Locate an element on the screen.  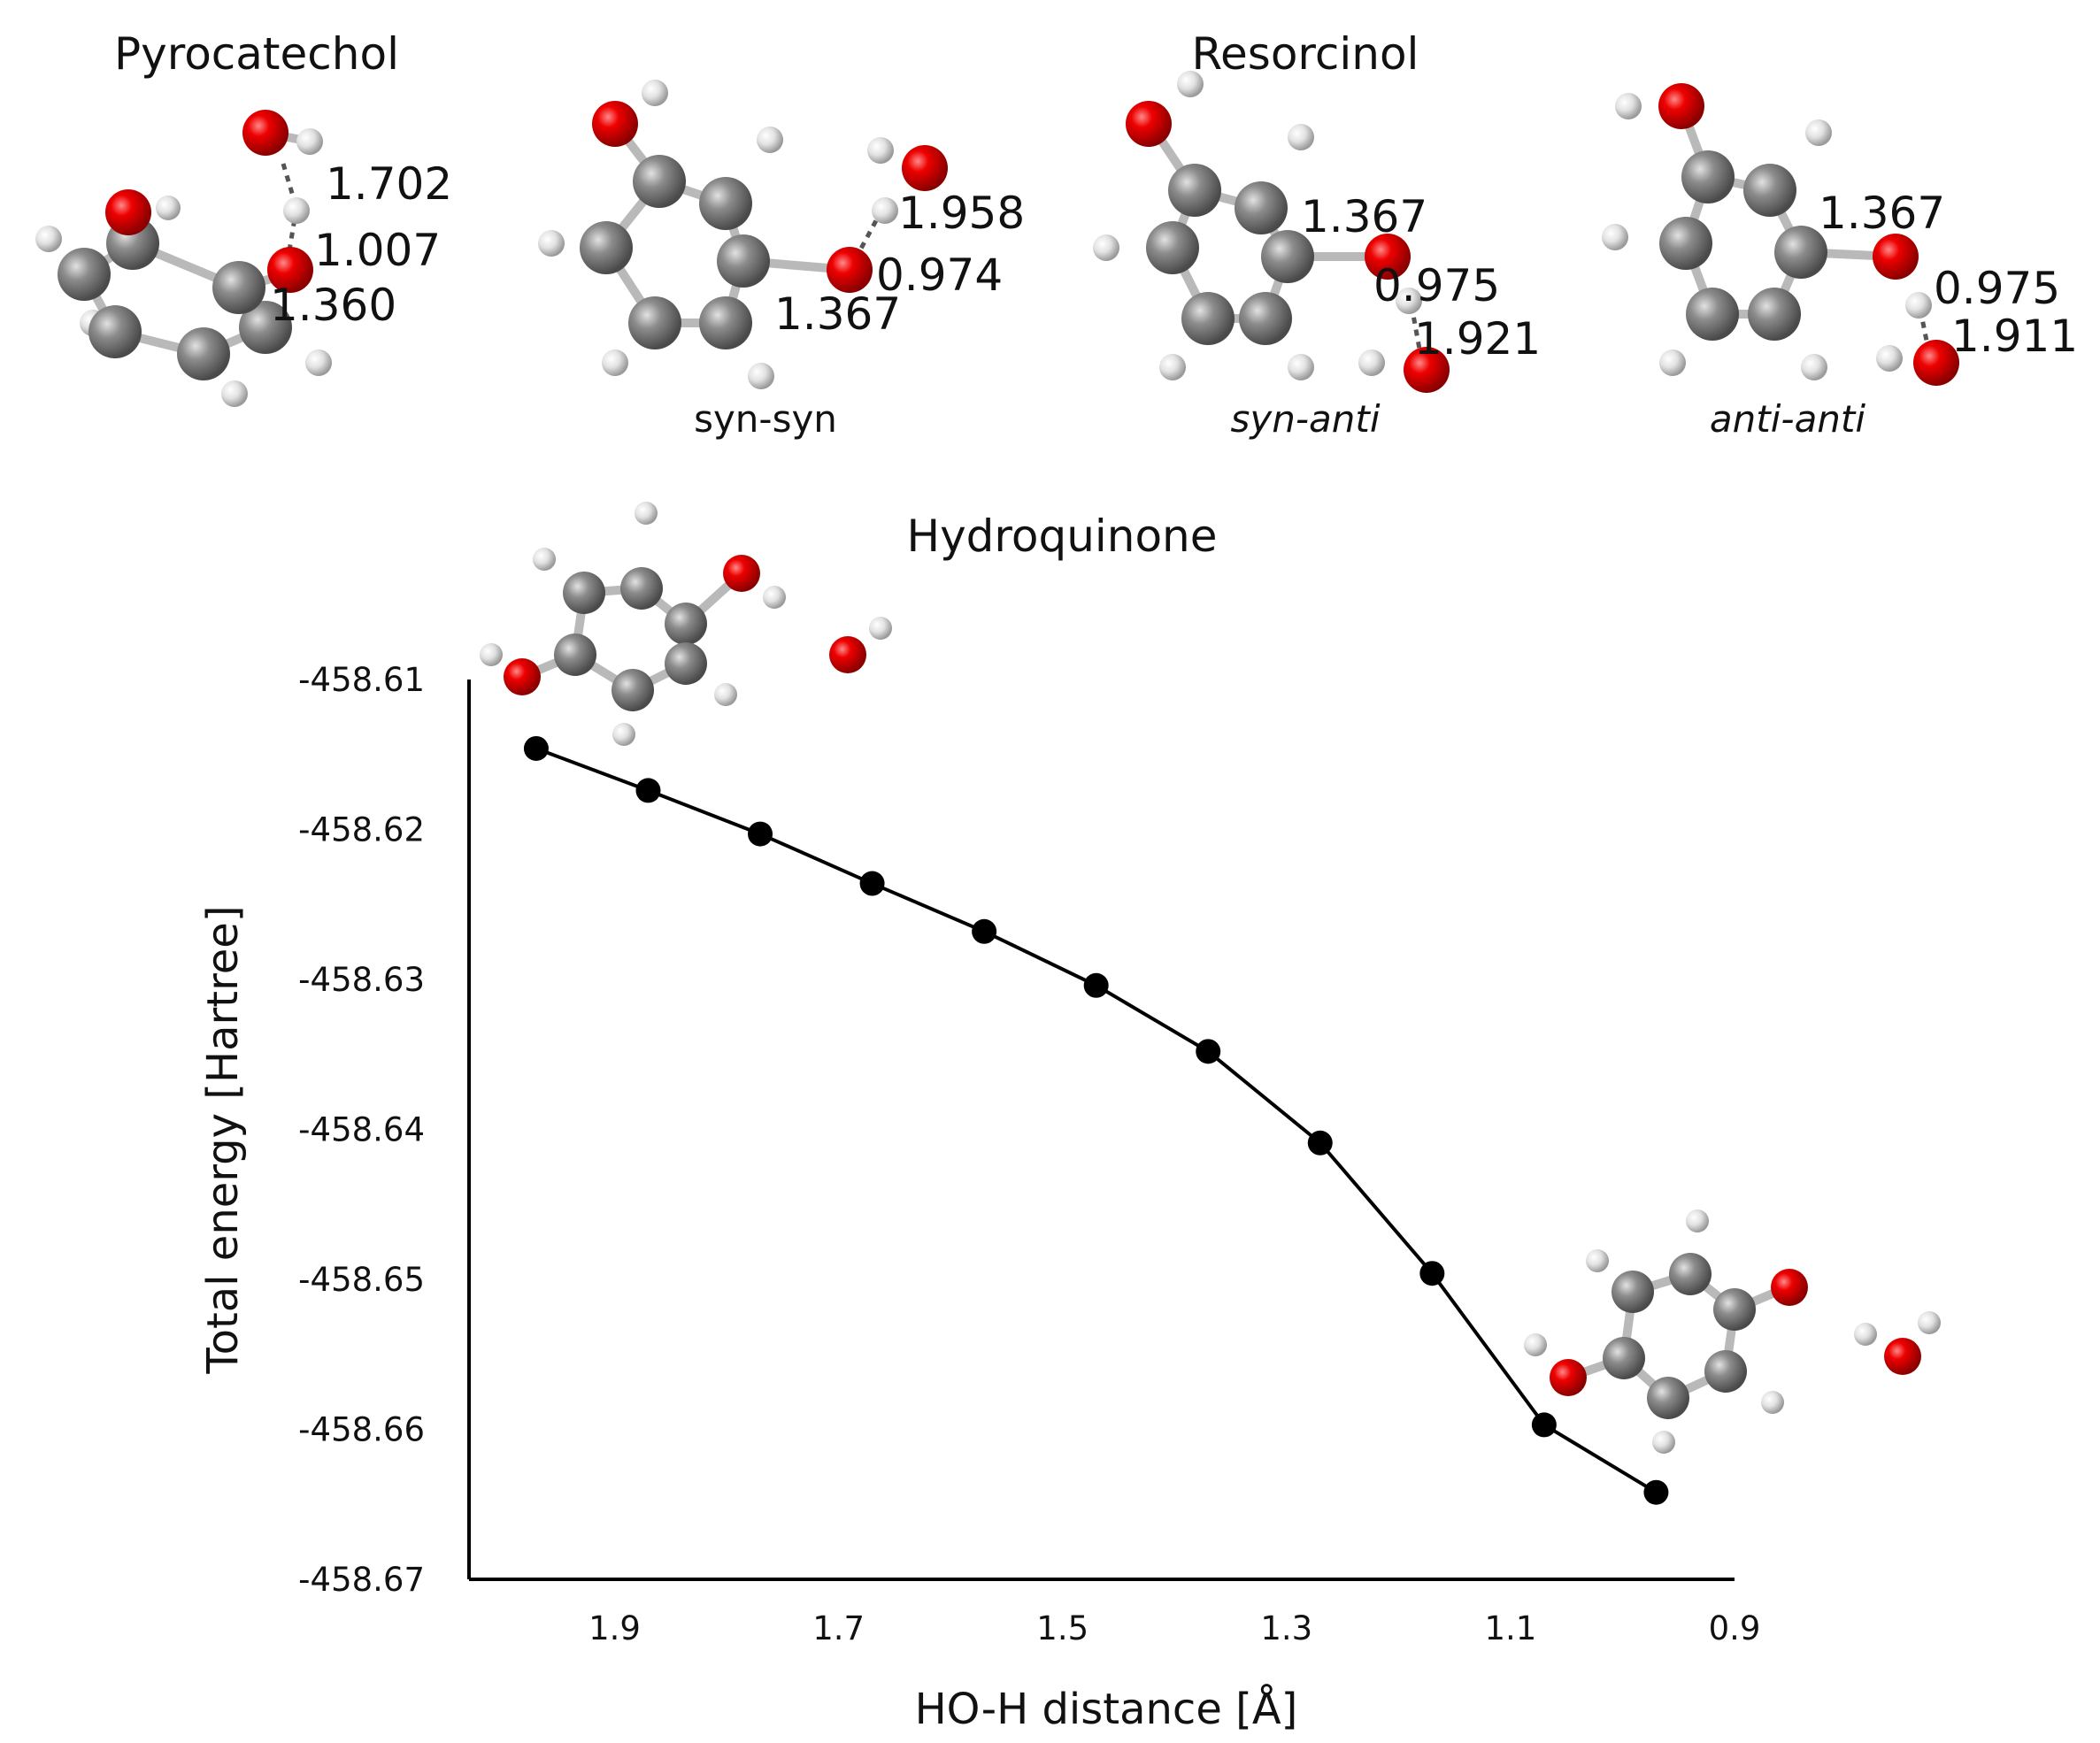
syn-syn-distance-1: 1.958 is located at coordinates (961, 213).